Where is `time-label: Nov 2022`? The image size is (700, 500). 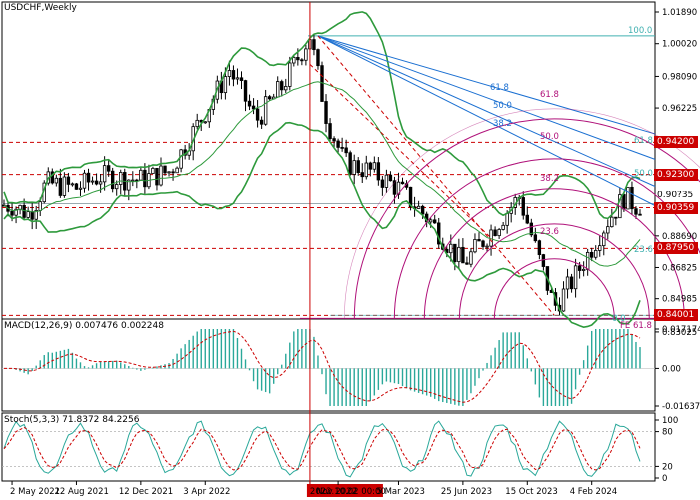
time-label: Nov 2022 is located at coordinates (336, 492).